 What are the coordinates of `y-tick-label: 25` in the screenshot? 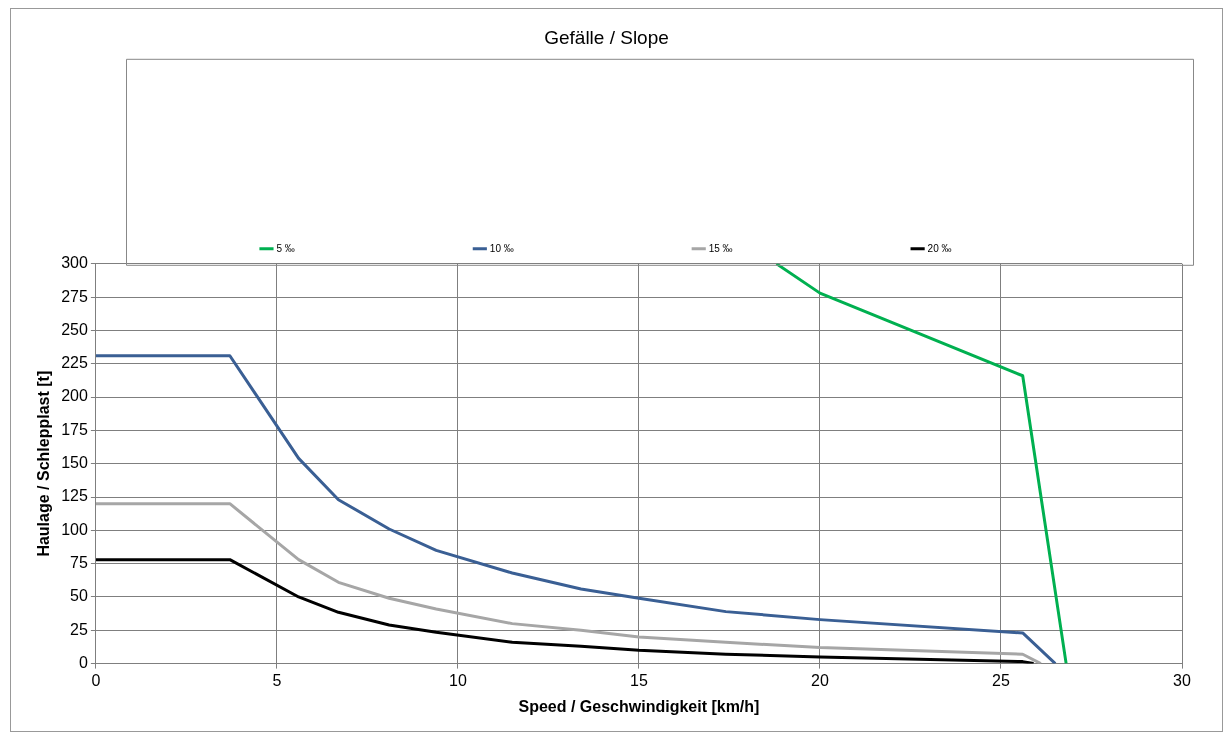 It's located at (79, 629).